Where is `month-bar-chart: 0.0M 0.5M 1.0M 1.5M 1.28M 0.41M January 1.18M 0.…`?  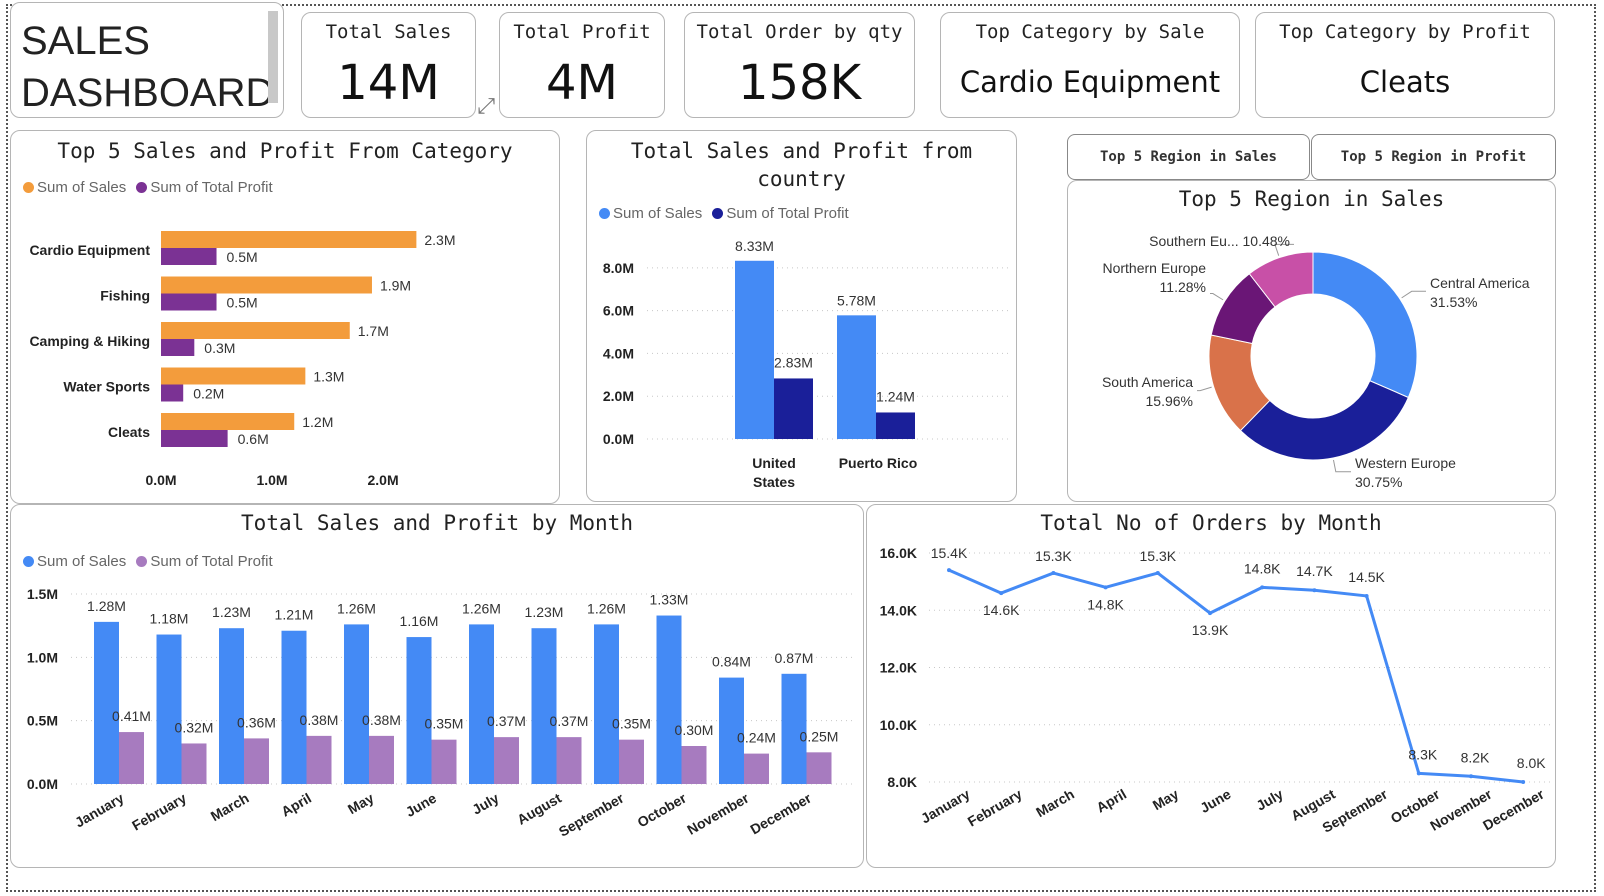 month-bar-chart: 0.0M 0.5M 1.0M 1.5M 1.28M 0.41M January 1.18M 0.… is located at coordinates (441, 713).